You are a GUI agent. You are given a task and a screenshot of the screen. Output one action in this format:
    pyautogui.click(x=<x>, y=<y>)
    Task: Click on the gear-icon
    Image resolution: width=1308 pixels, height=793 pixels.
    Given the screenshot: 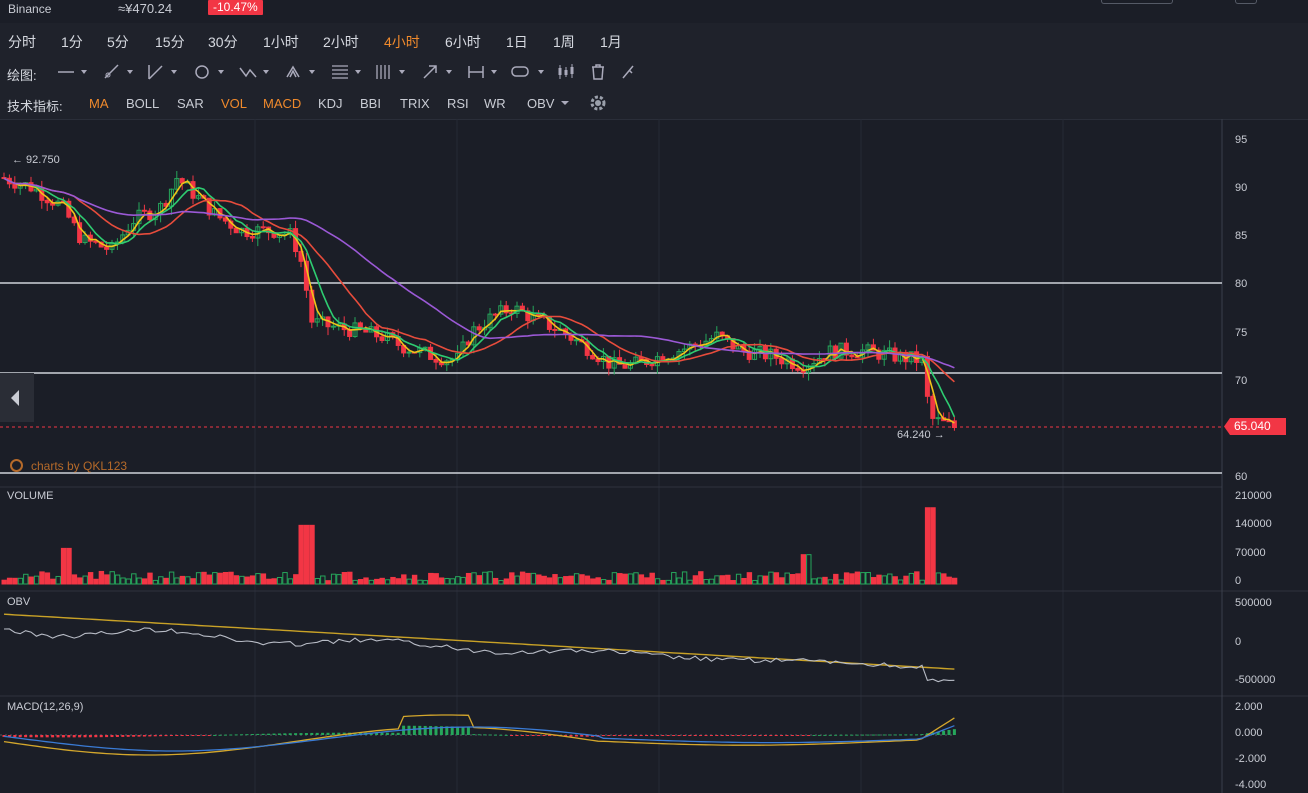 What is the action you would take?
    pyautogui.click(x=598, y=103)
    